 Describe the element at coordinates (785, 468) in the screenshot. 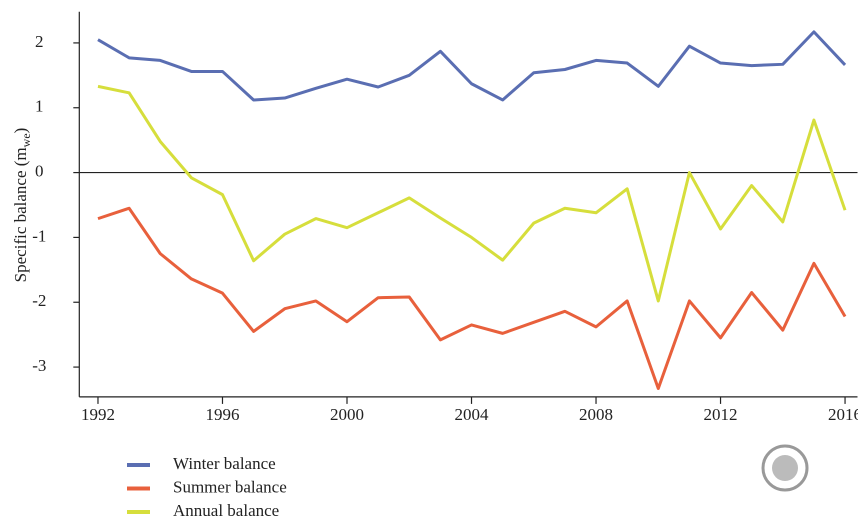

I see `logo` at that location.